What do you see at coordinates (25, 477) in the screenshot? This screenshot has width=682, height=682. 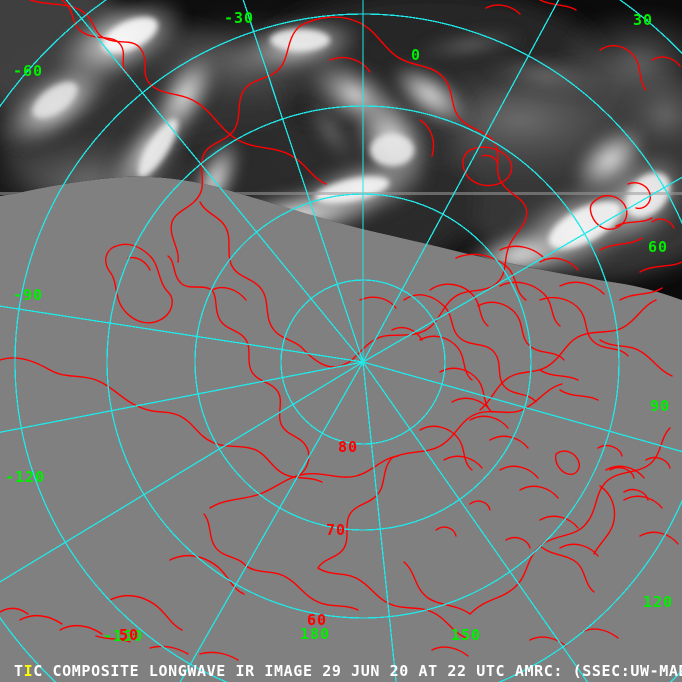 I see `longitude-label-neg120: -120` at bounding box center [25, 477].